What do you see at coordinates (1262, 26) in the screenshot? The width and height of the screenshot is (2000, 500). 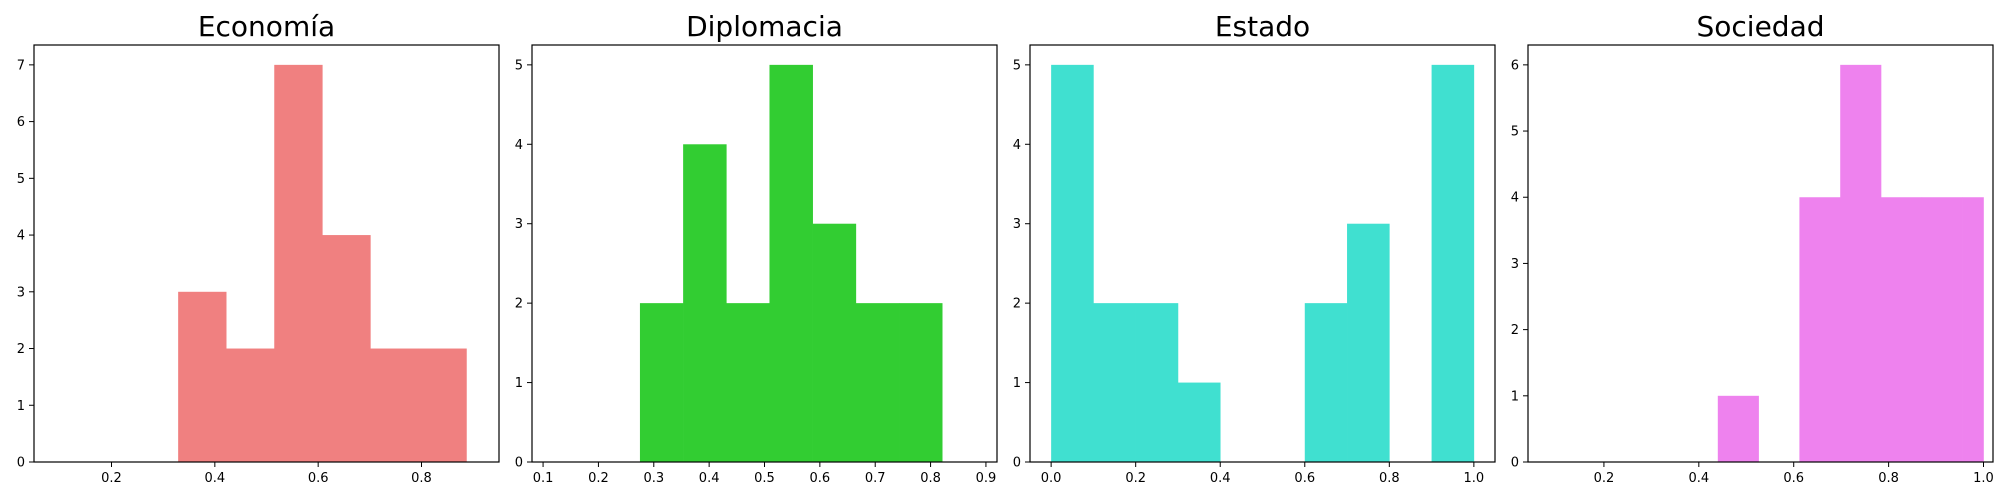 I see `chart-title: Estado` at bounding box center [1262, 26].